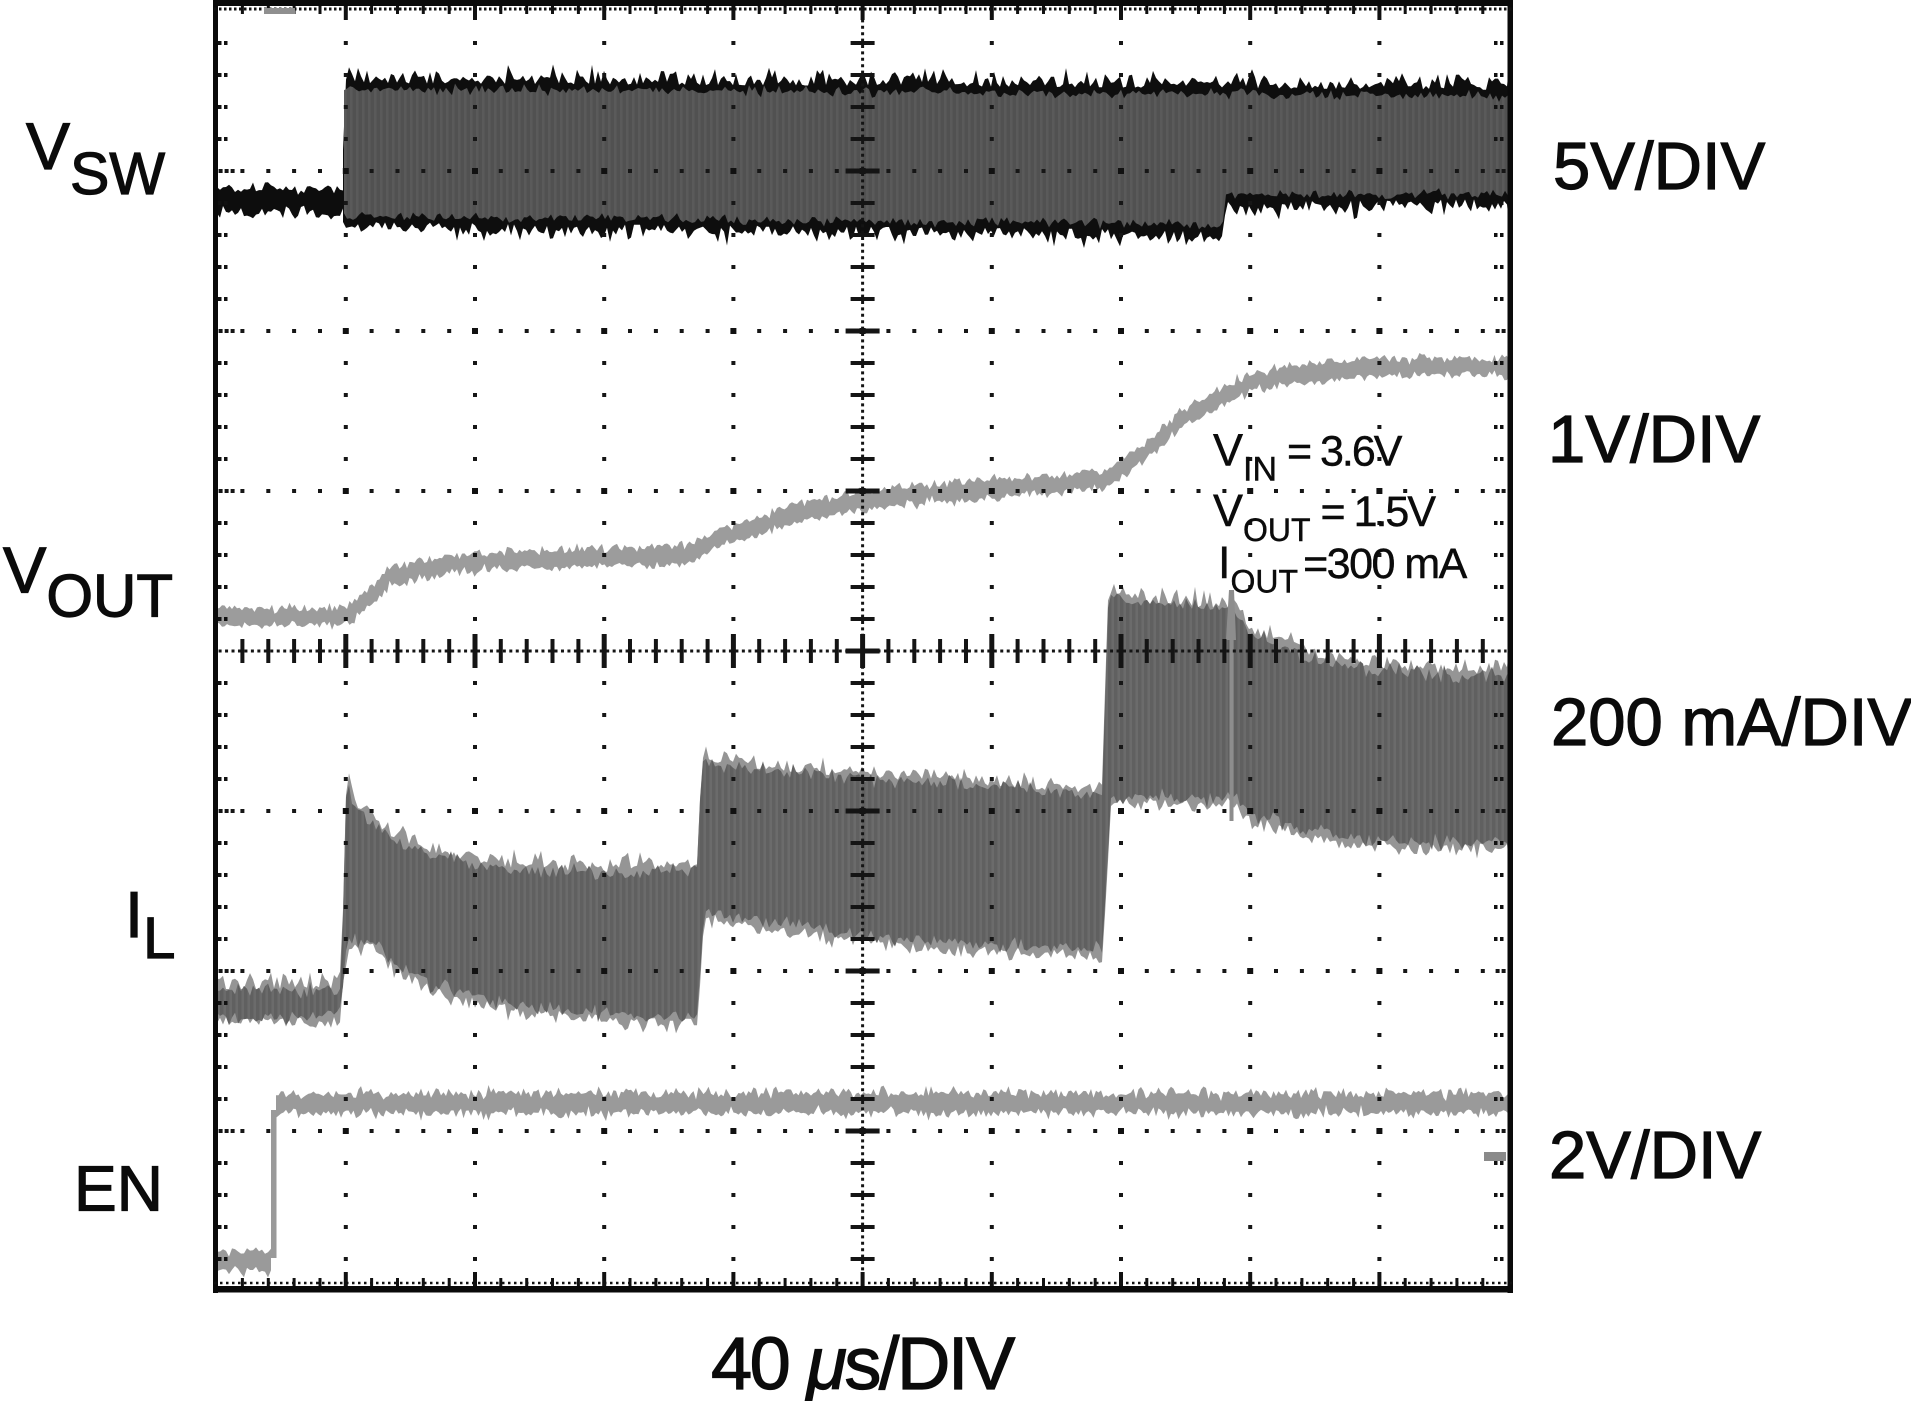 The width and height of the screenshot is (1911, 1401). I want to click on svg-text: 200 mA/DIV, so click(1731, 722).